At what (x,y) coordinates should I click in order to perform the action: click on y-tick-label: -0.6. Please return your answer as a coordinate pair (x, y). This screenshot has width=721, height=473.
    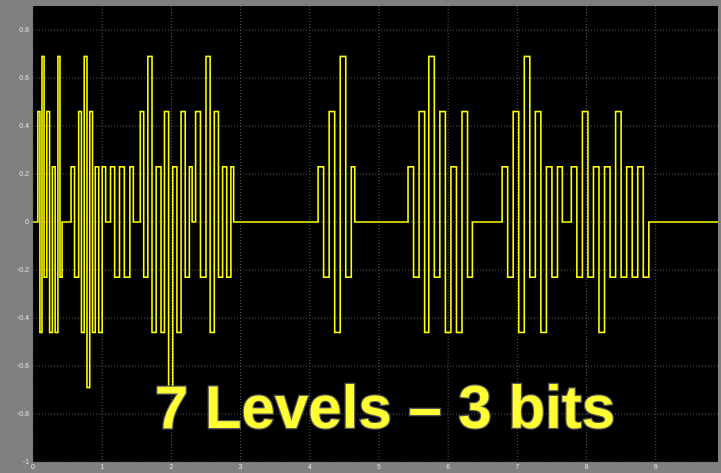
    Looking at the image, I should click on (23, 366).